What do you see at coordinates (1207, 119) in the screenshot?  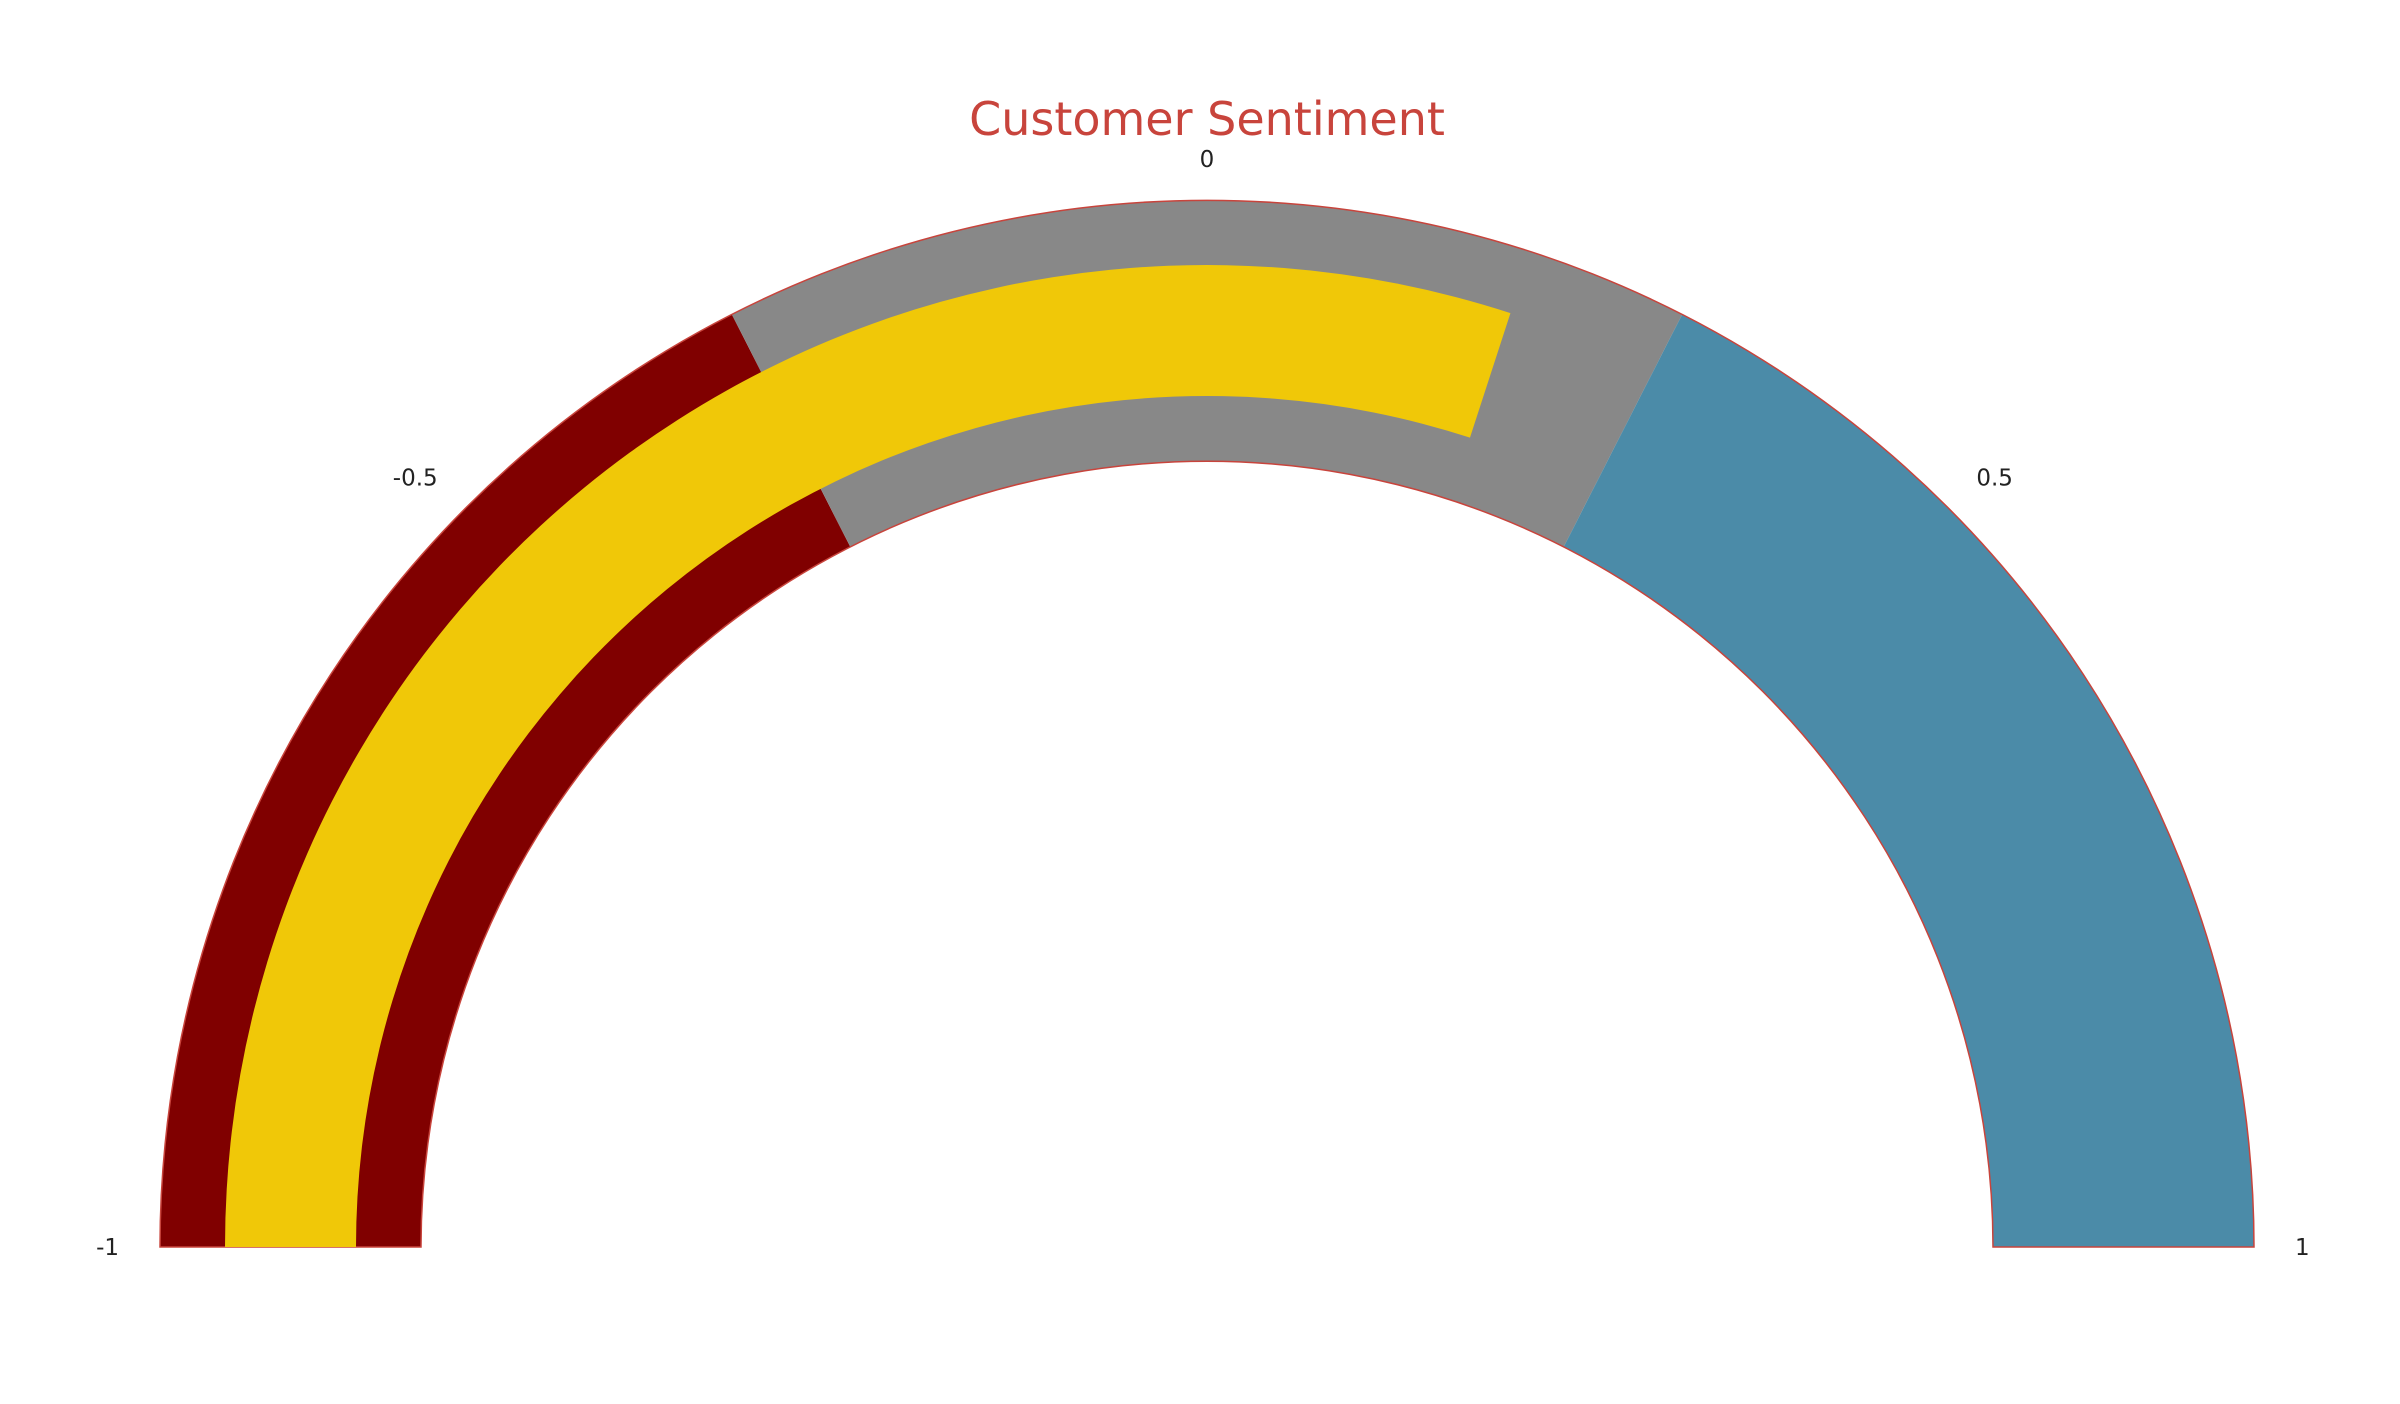 I see `chart-title: Customer Sentiment` at bounding box center [1207, 119].